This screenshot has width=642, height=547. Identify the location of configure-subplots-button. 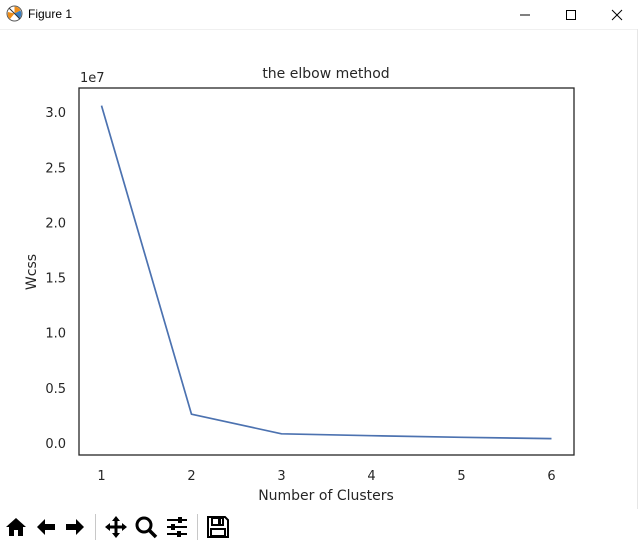
(177, 527).